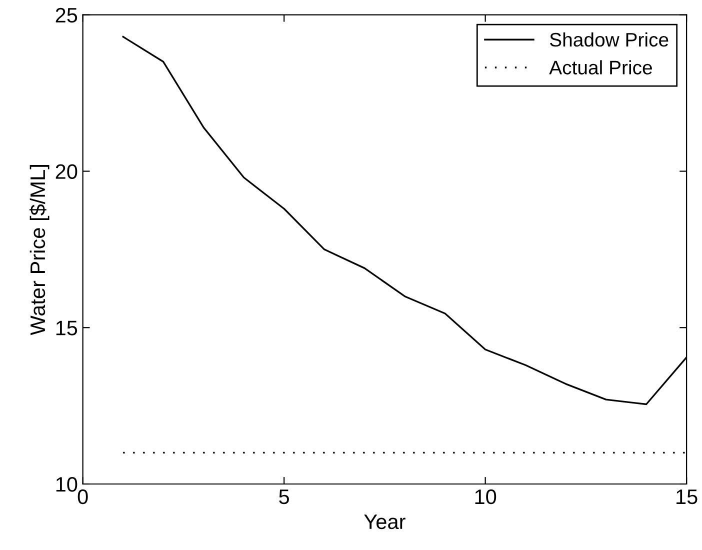 The width and height of the screenshot is (702, 550). I want to click on legend-label: Actual Price, so click(600, 67).